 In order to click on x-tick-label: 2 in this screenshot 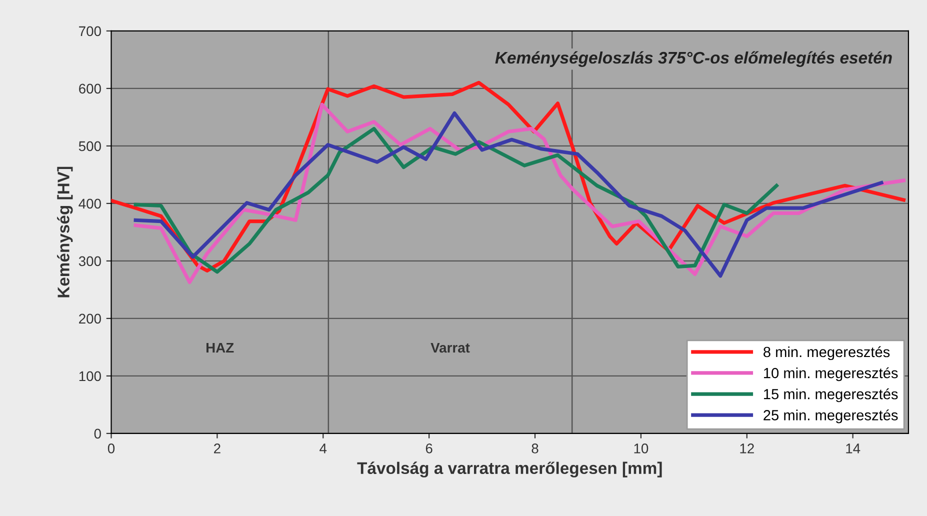, I will do `click(217, 449)`.